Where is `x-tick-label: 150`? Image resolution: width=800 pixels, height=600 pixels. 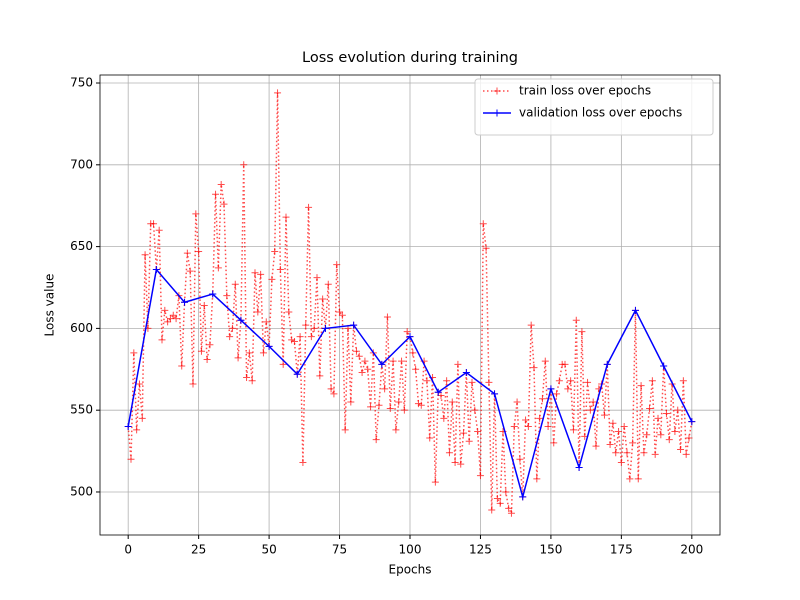
x-tick-label: 150 is located at coordinates (550, 550).